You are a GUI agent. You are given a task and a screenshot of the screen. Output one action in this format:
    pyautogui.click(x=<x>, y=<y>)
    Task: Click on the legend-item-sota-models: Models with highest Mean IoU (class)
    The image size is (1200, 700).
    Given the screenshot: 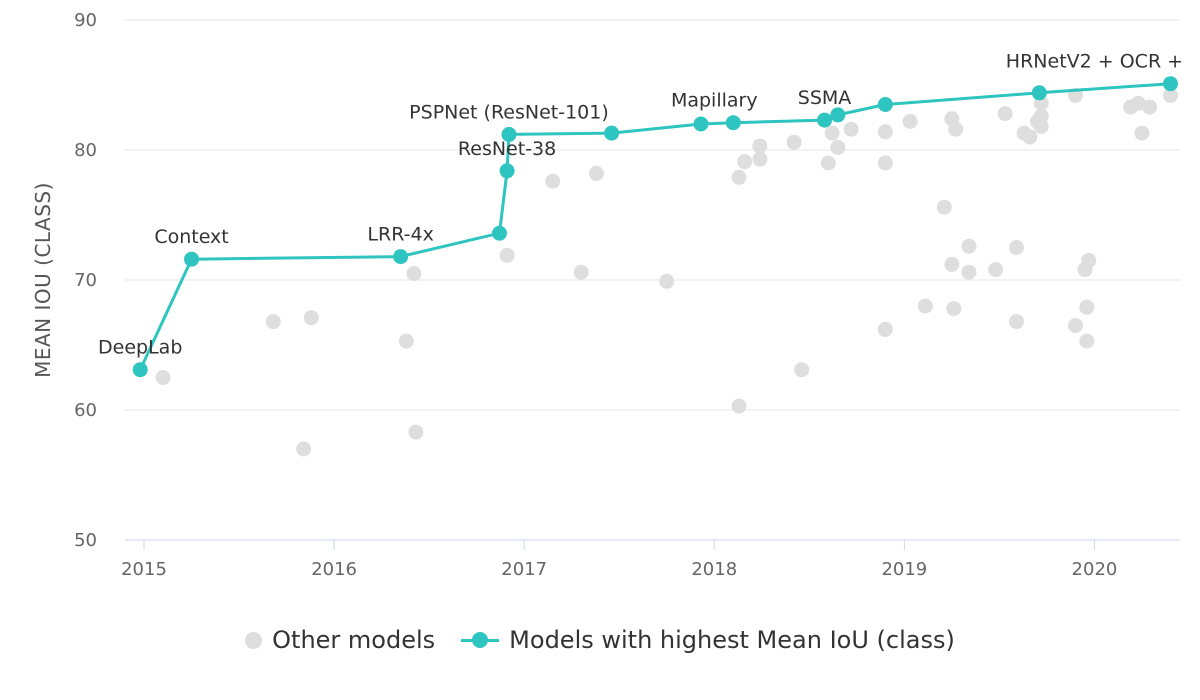 What is the action you would take?
    pyautogui.click(x=708, y=640)
    